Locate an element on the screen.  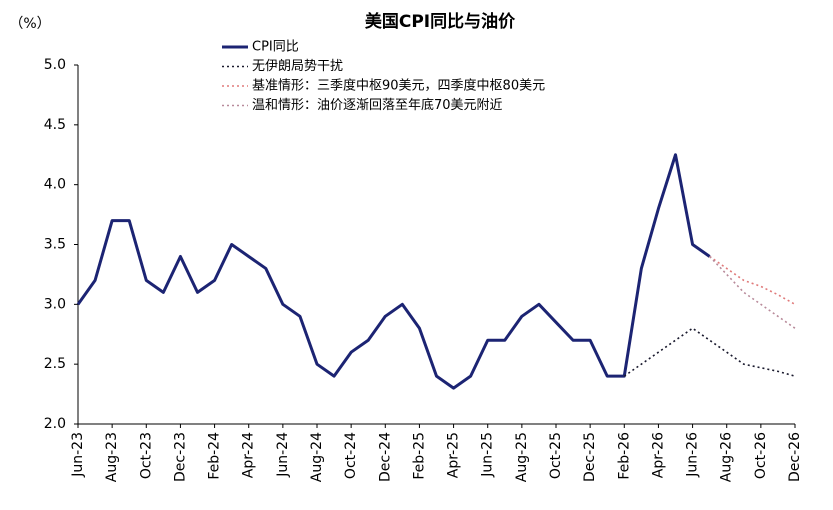
x-tick-label: Aug-23 is located at coordinates (112, 457).